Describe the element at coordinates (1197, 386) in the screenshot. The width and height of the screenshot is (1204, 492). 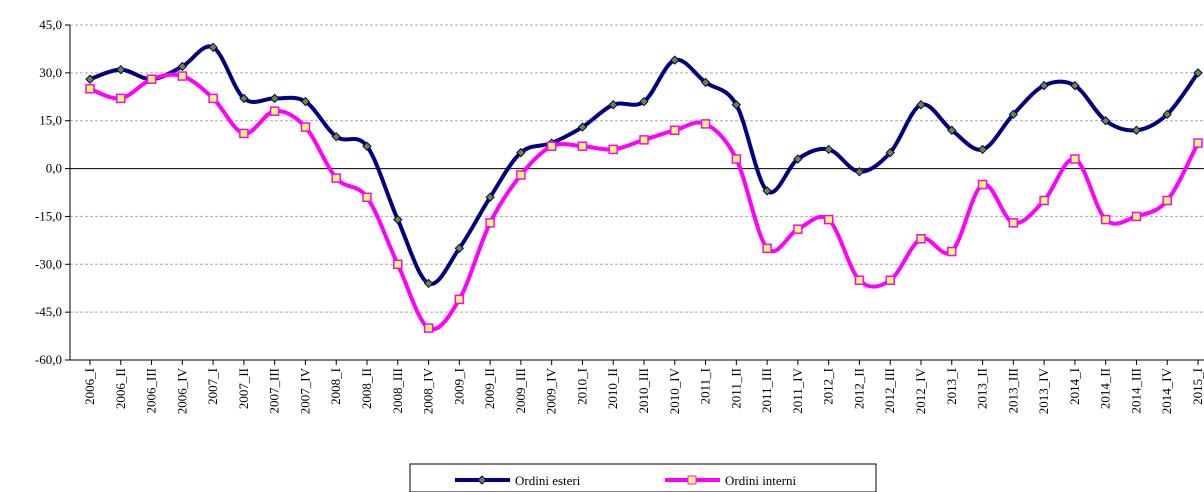
I see `x-tick-label: 2015_I` at that location.